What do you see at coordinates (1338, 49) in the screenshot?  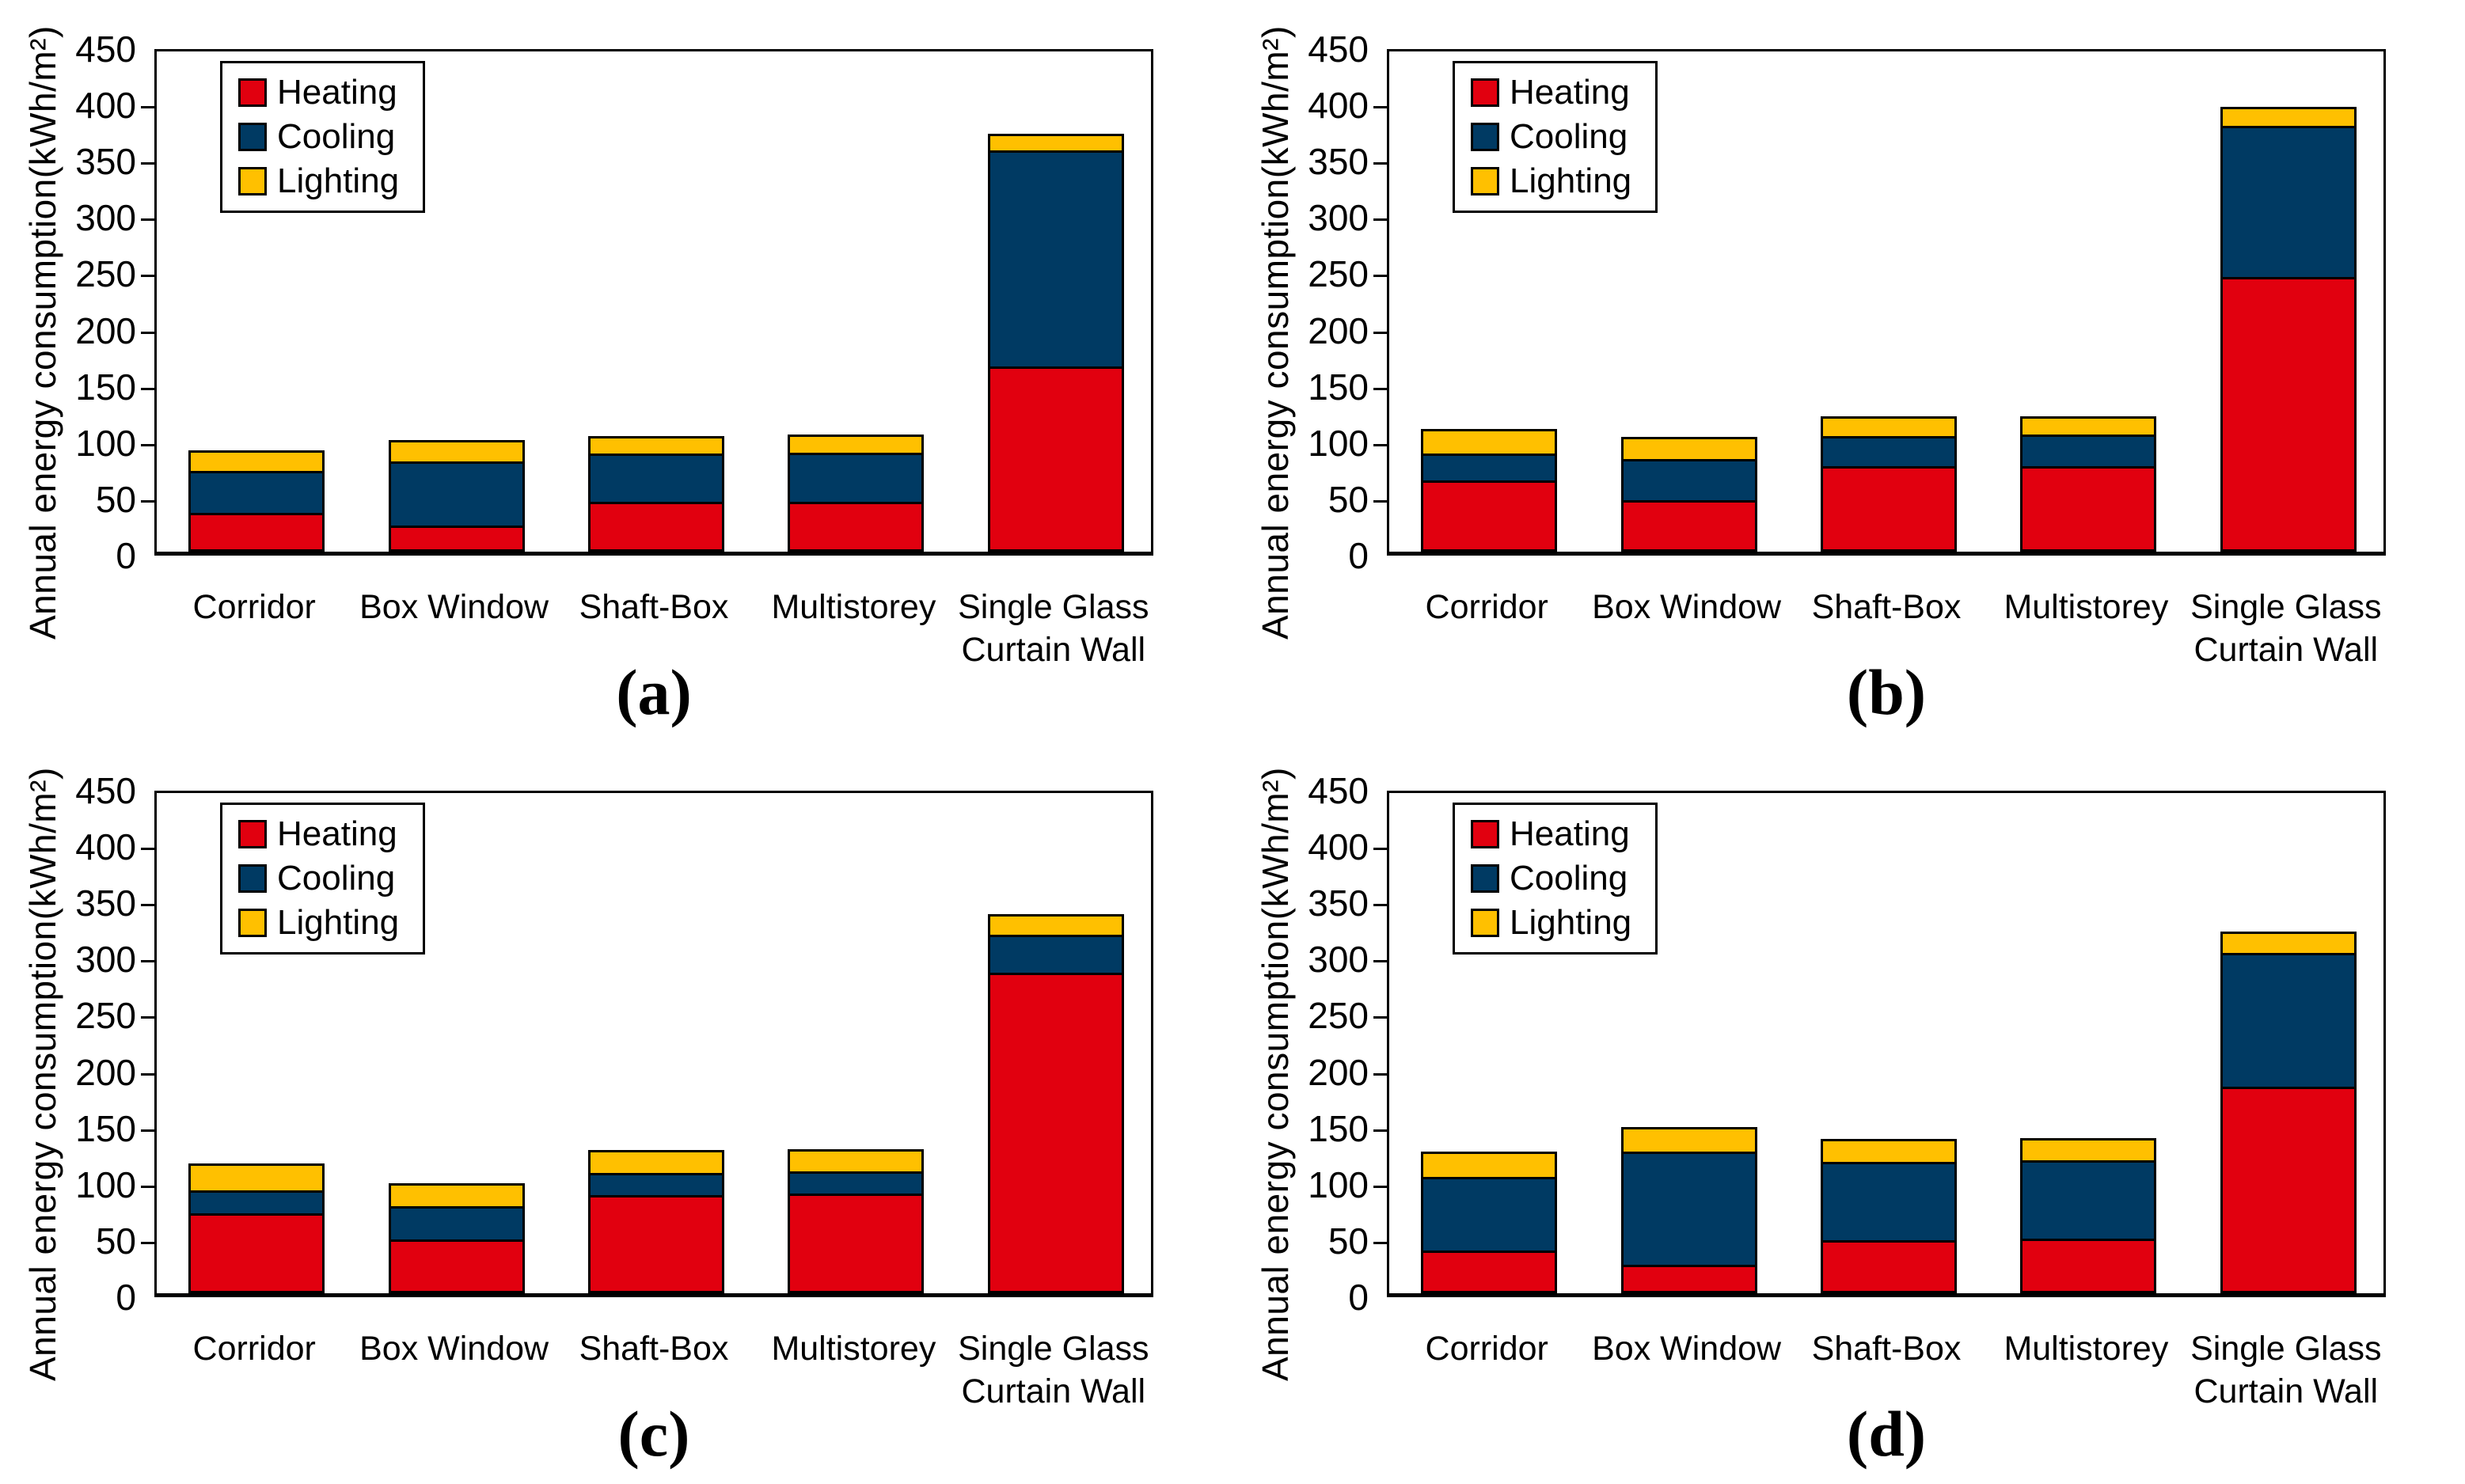 I see `y-tick-label: 450` at bounding box center [1338, 49].